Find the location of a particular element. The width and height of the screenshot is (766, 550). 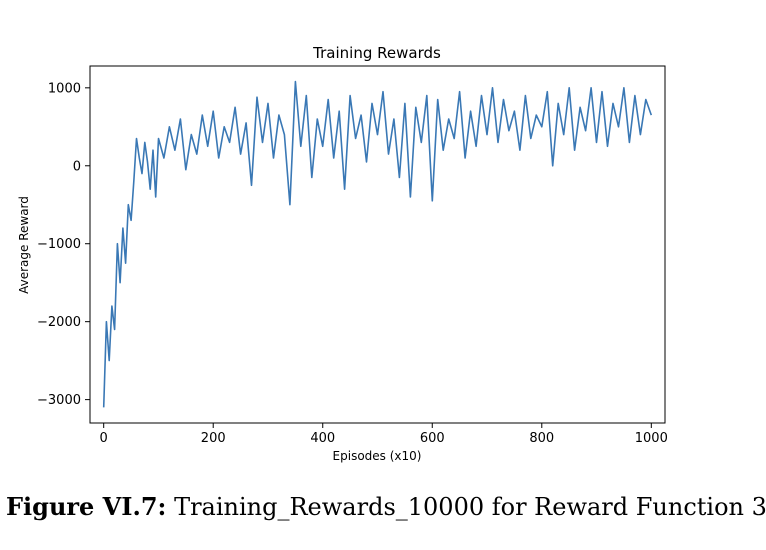

chart-title: Training Rewards is located at coordinates (376, 53).